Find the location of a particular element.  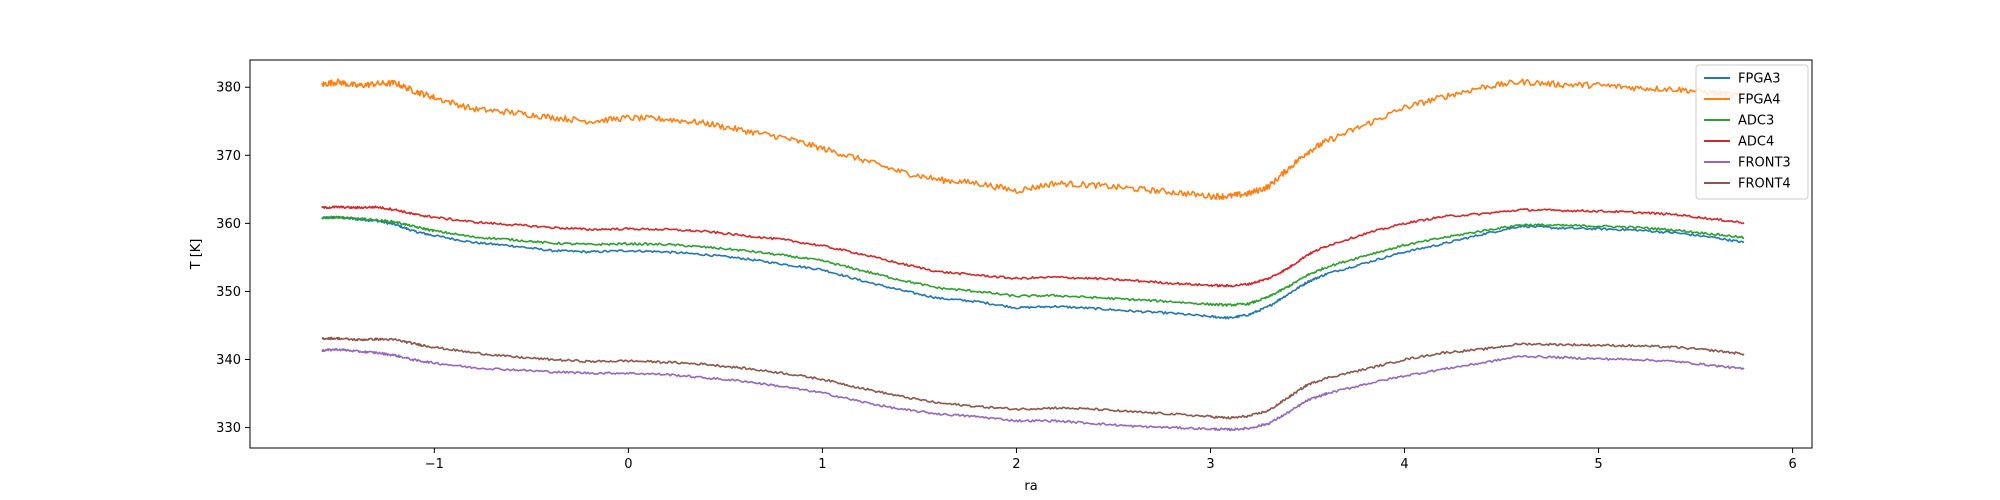

x-tick-label: 1 is located at coordinates (822, 464).